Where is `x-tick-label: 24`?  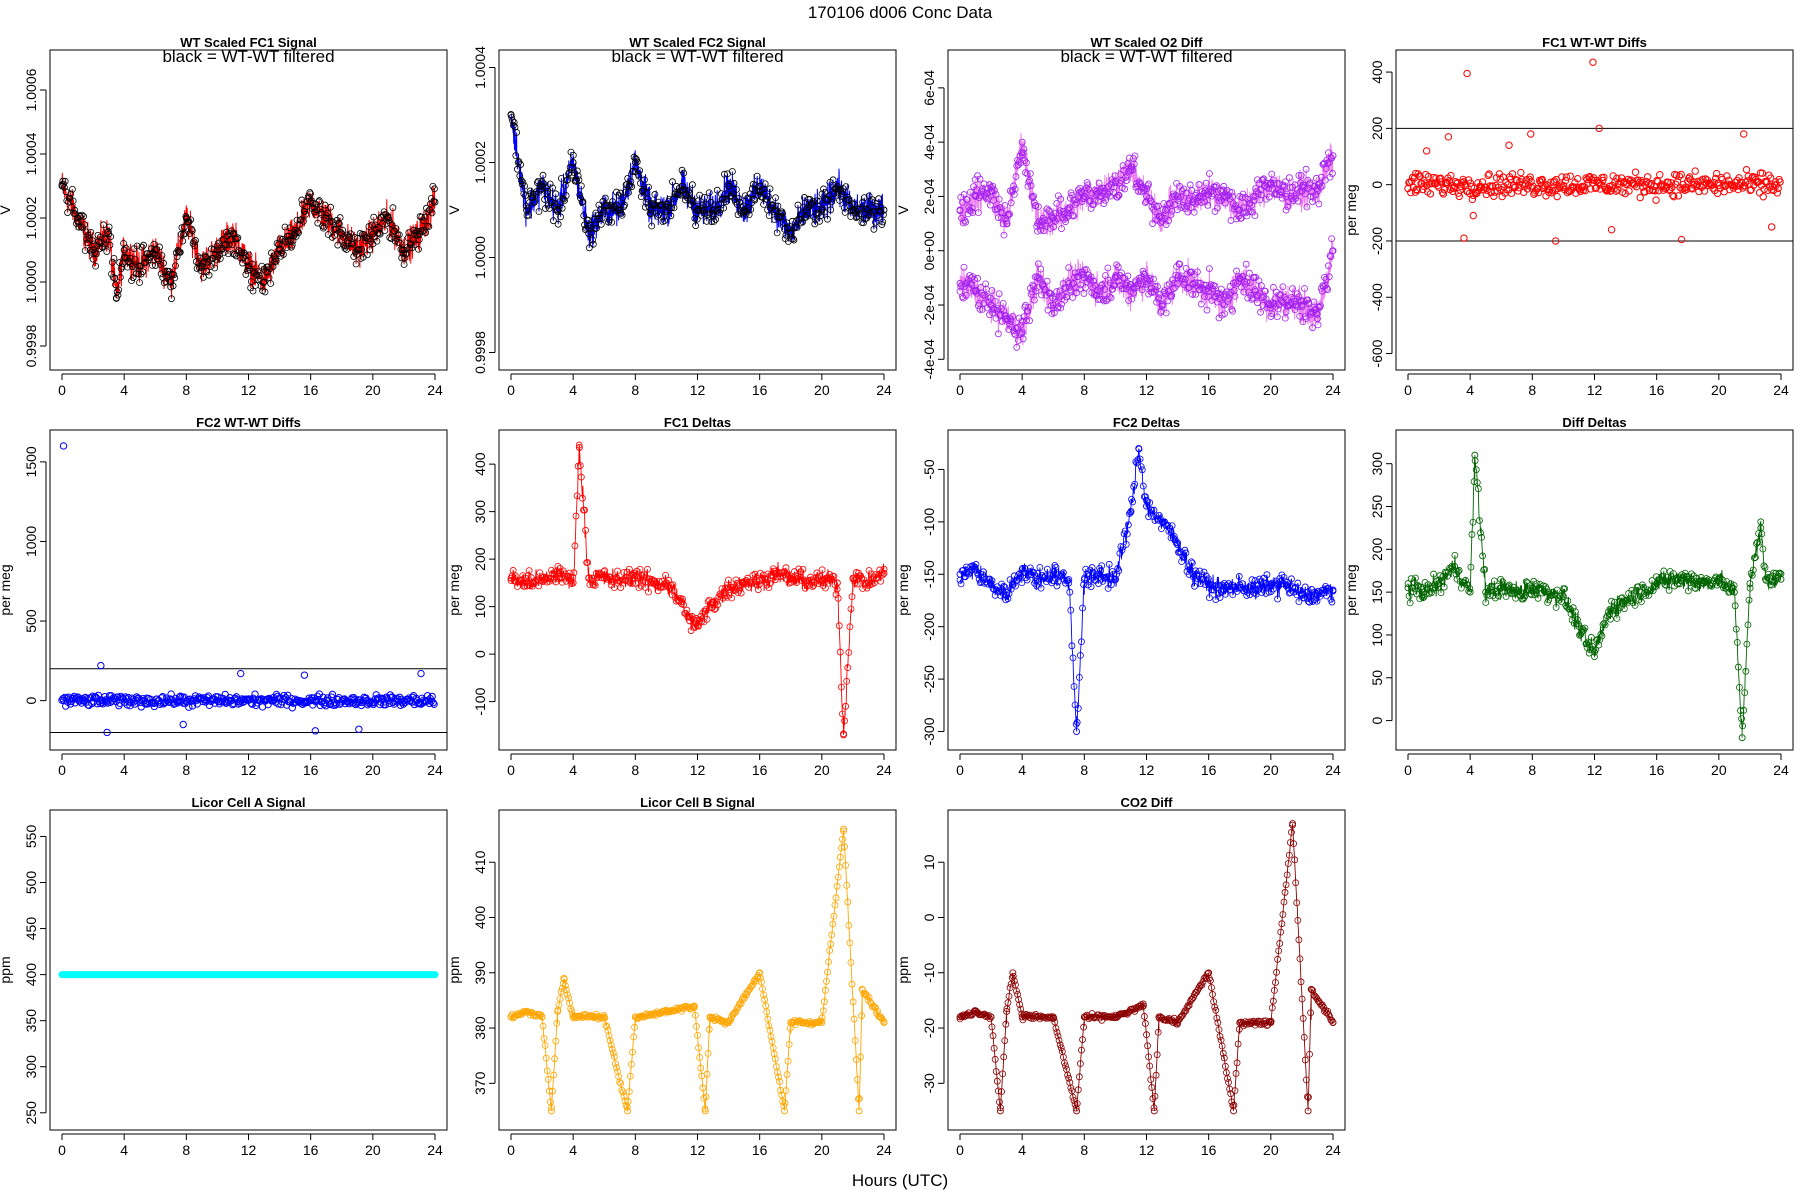 x-tick-label: 24 is located at coordinates (435, 770).